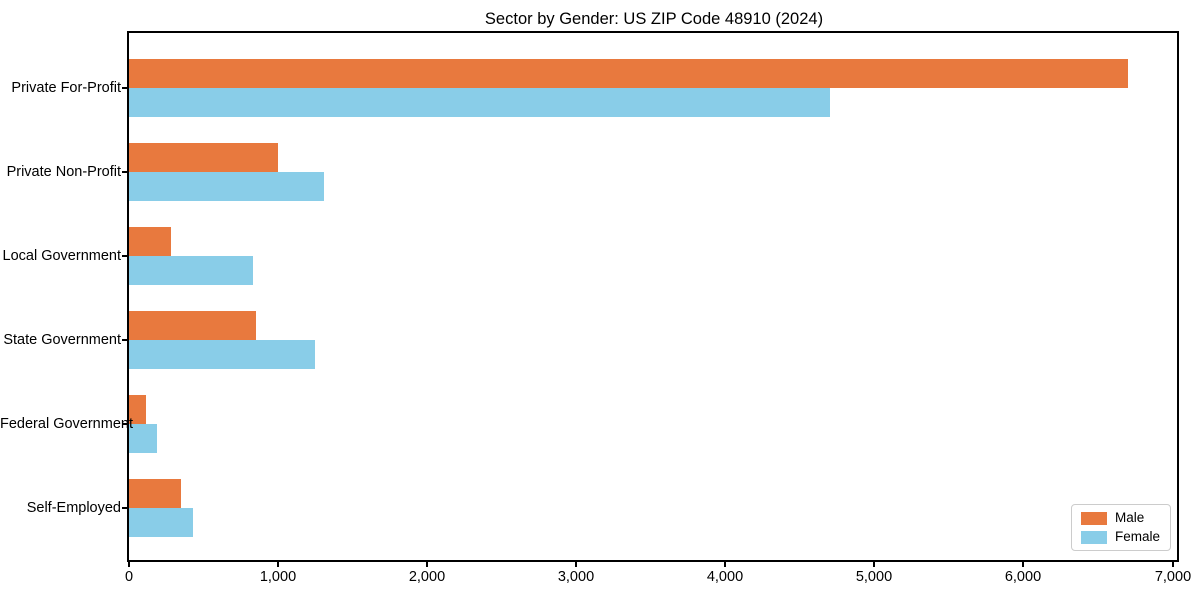 Image resolution: width=1200 pixels, height=600 pixels. What do you see at coordinates (62, 340) in the screenshot?
I see `y-axis-label: State Government` at bounding box center [62, 340].